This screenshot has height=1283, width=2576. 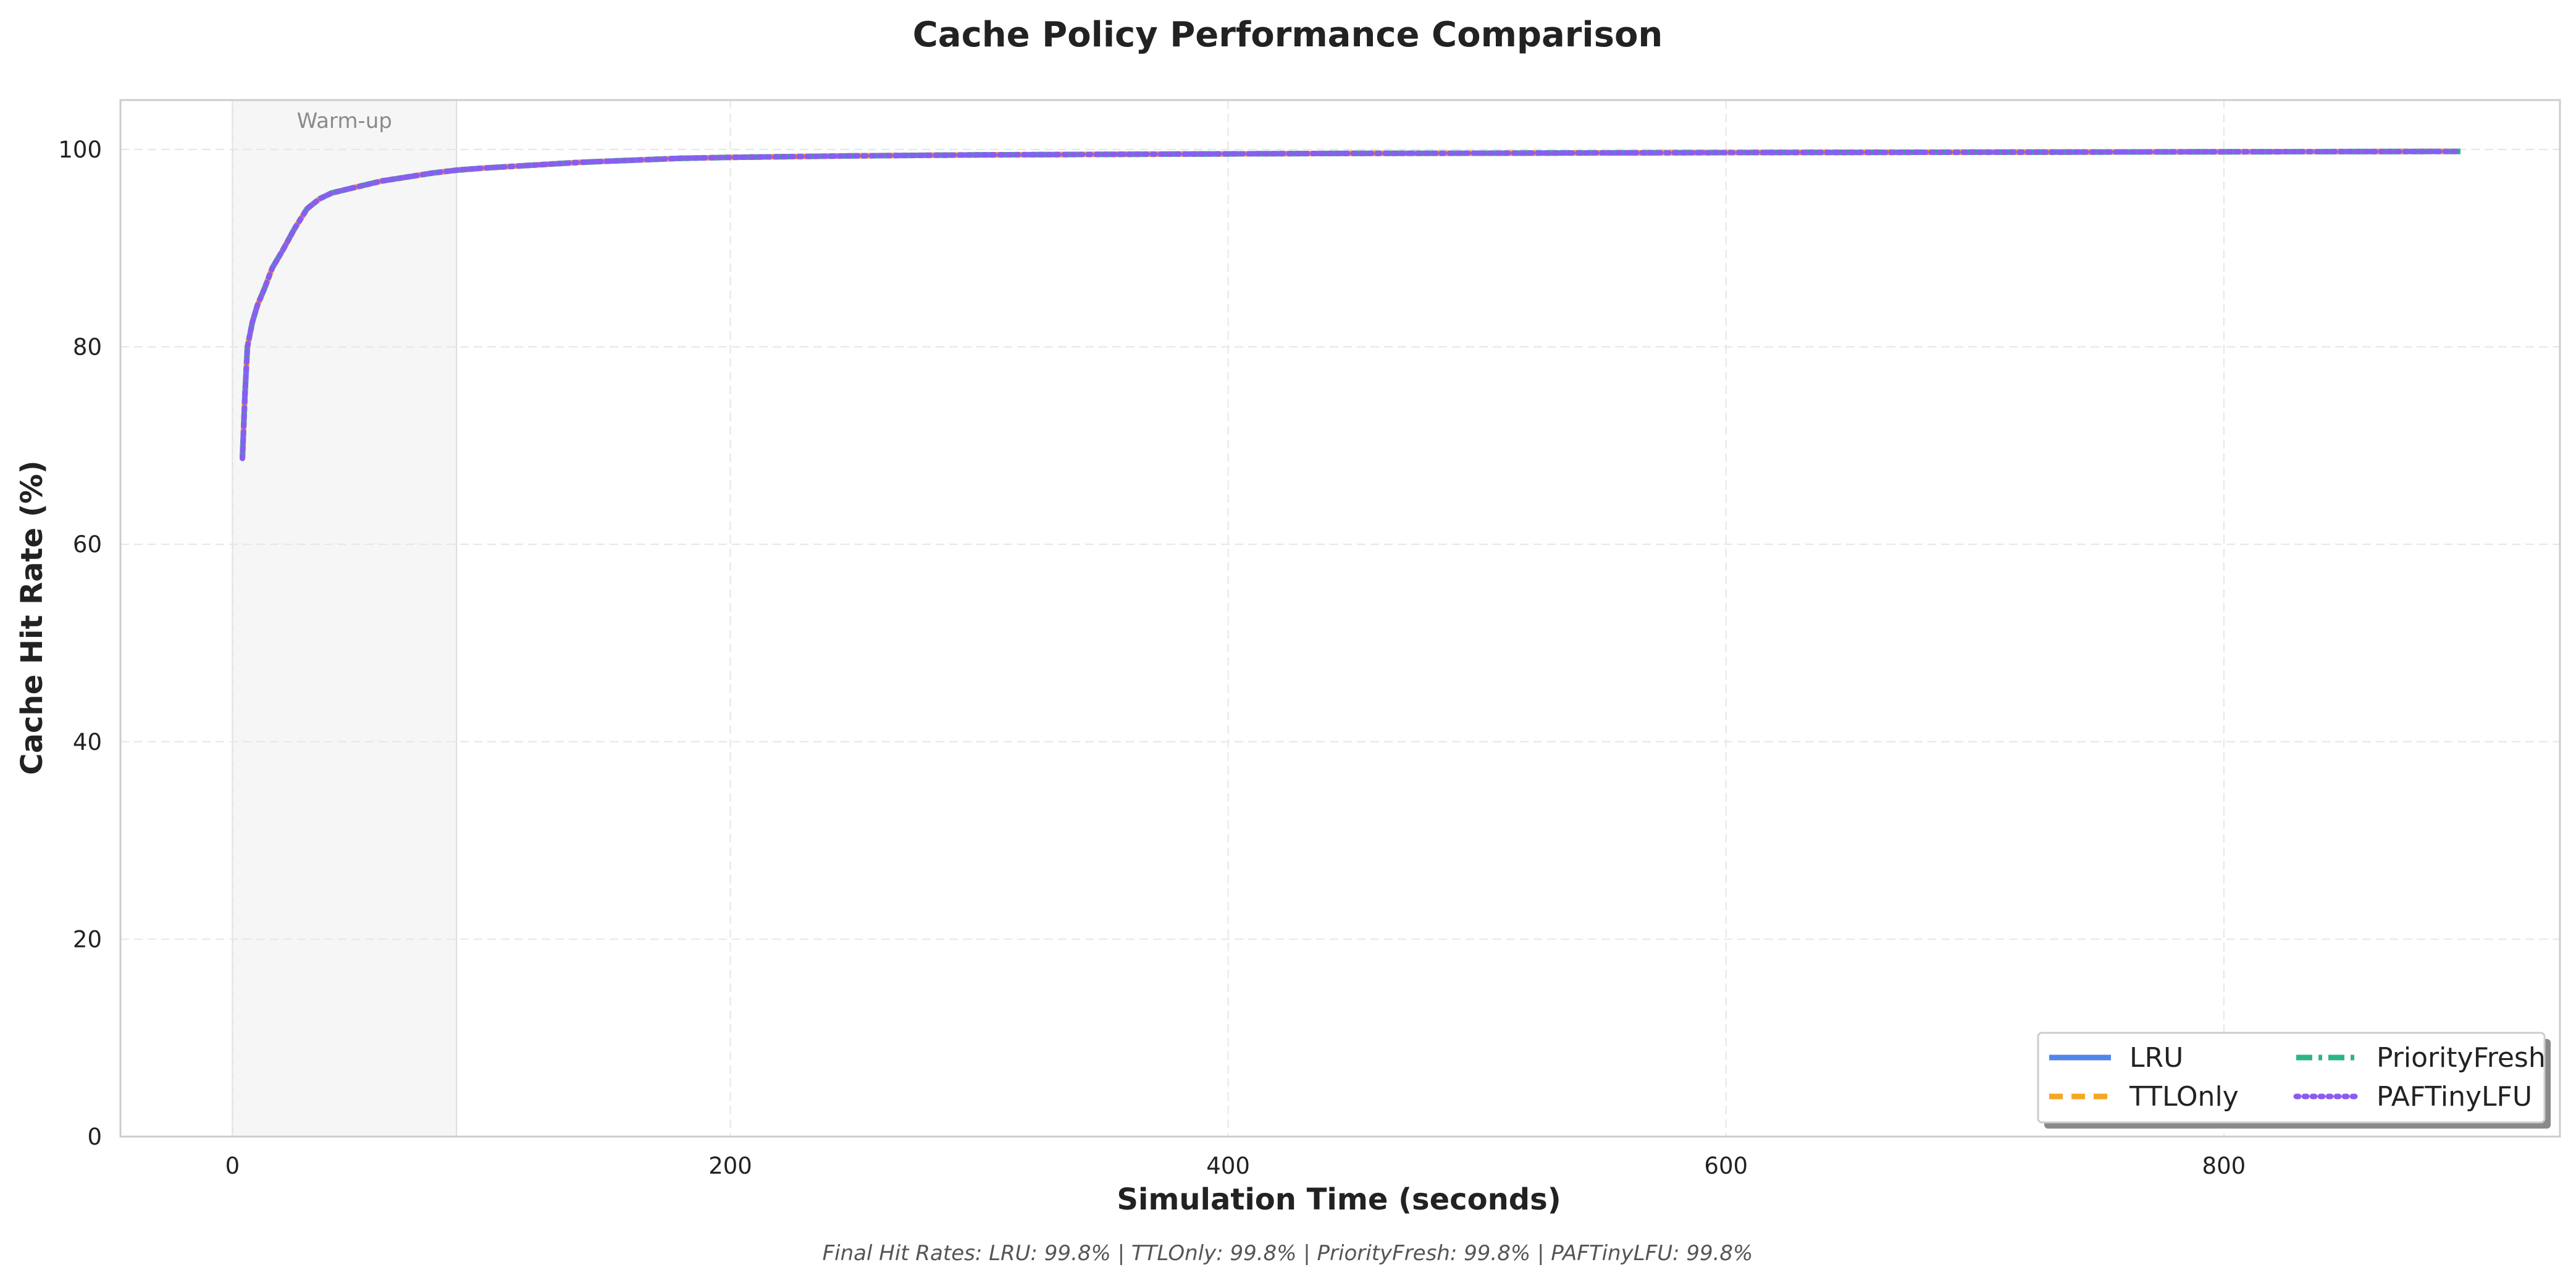 I want to click on y-axis-label: Cache Hit Rate (%), so click(x=32, y=617).